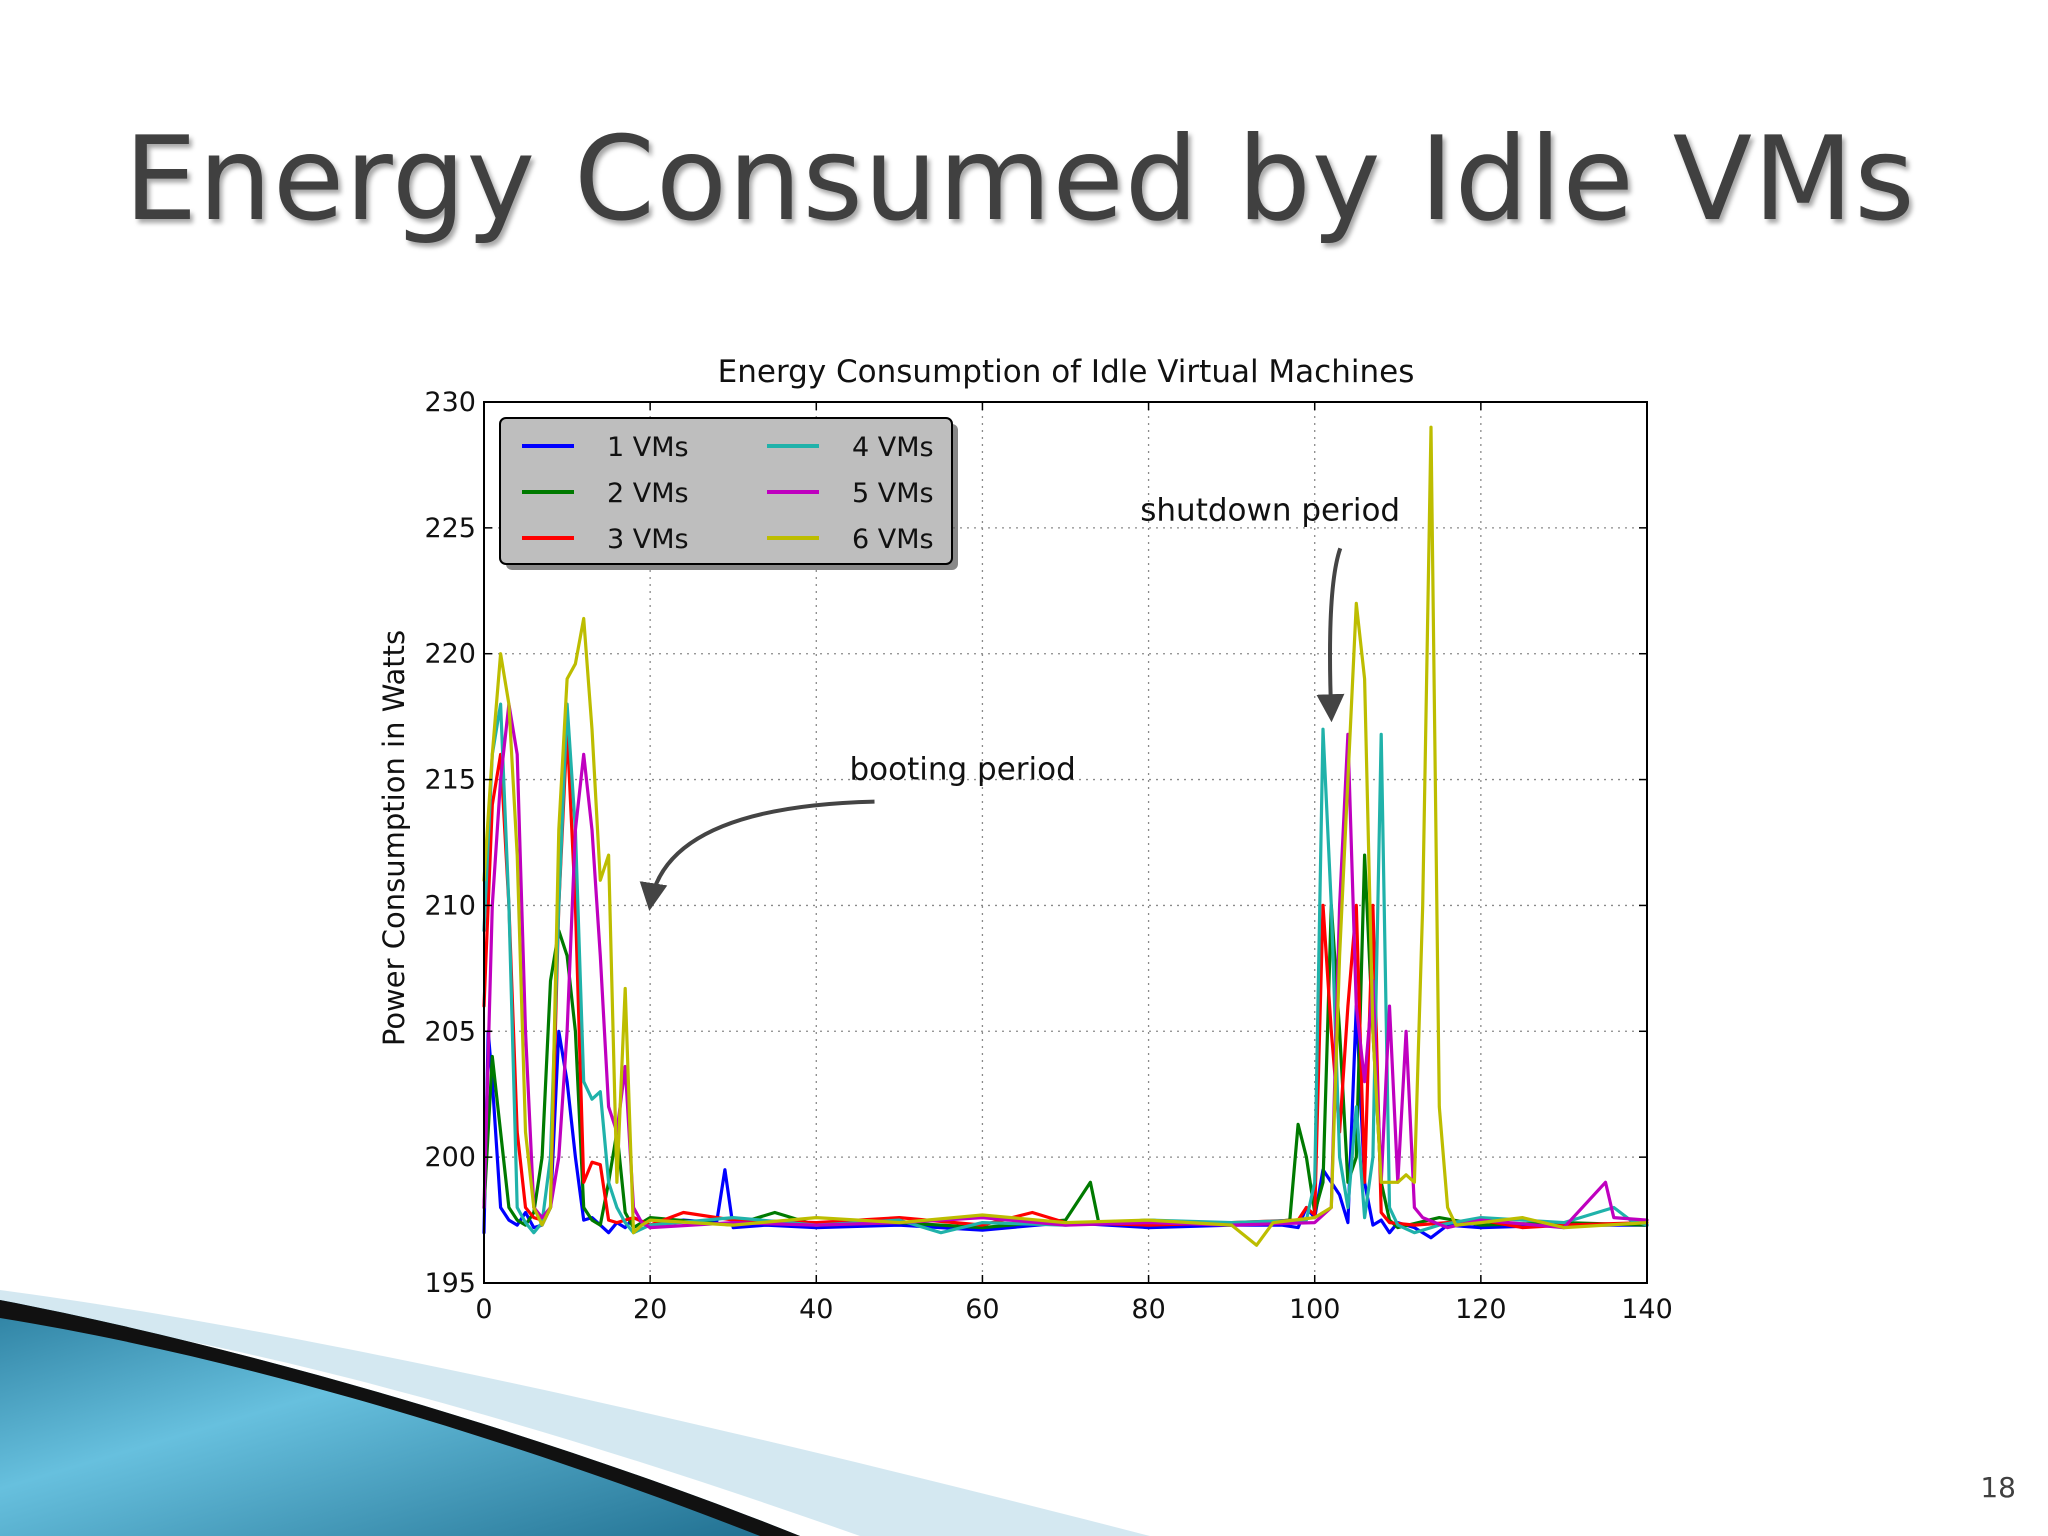  What do you see at coordinates (648, 493) in the screenshot?
I see `legend-label: 2 VMs` at bounding box center [648, 493].